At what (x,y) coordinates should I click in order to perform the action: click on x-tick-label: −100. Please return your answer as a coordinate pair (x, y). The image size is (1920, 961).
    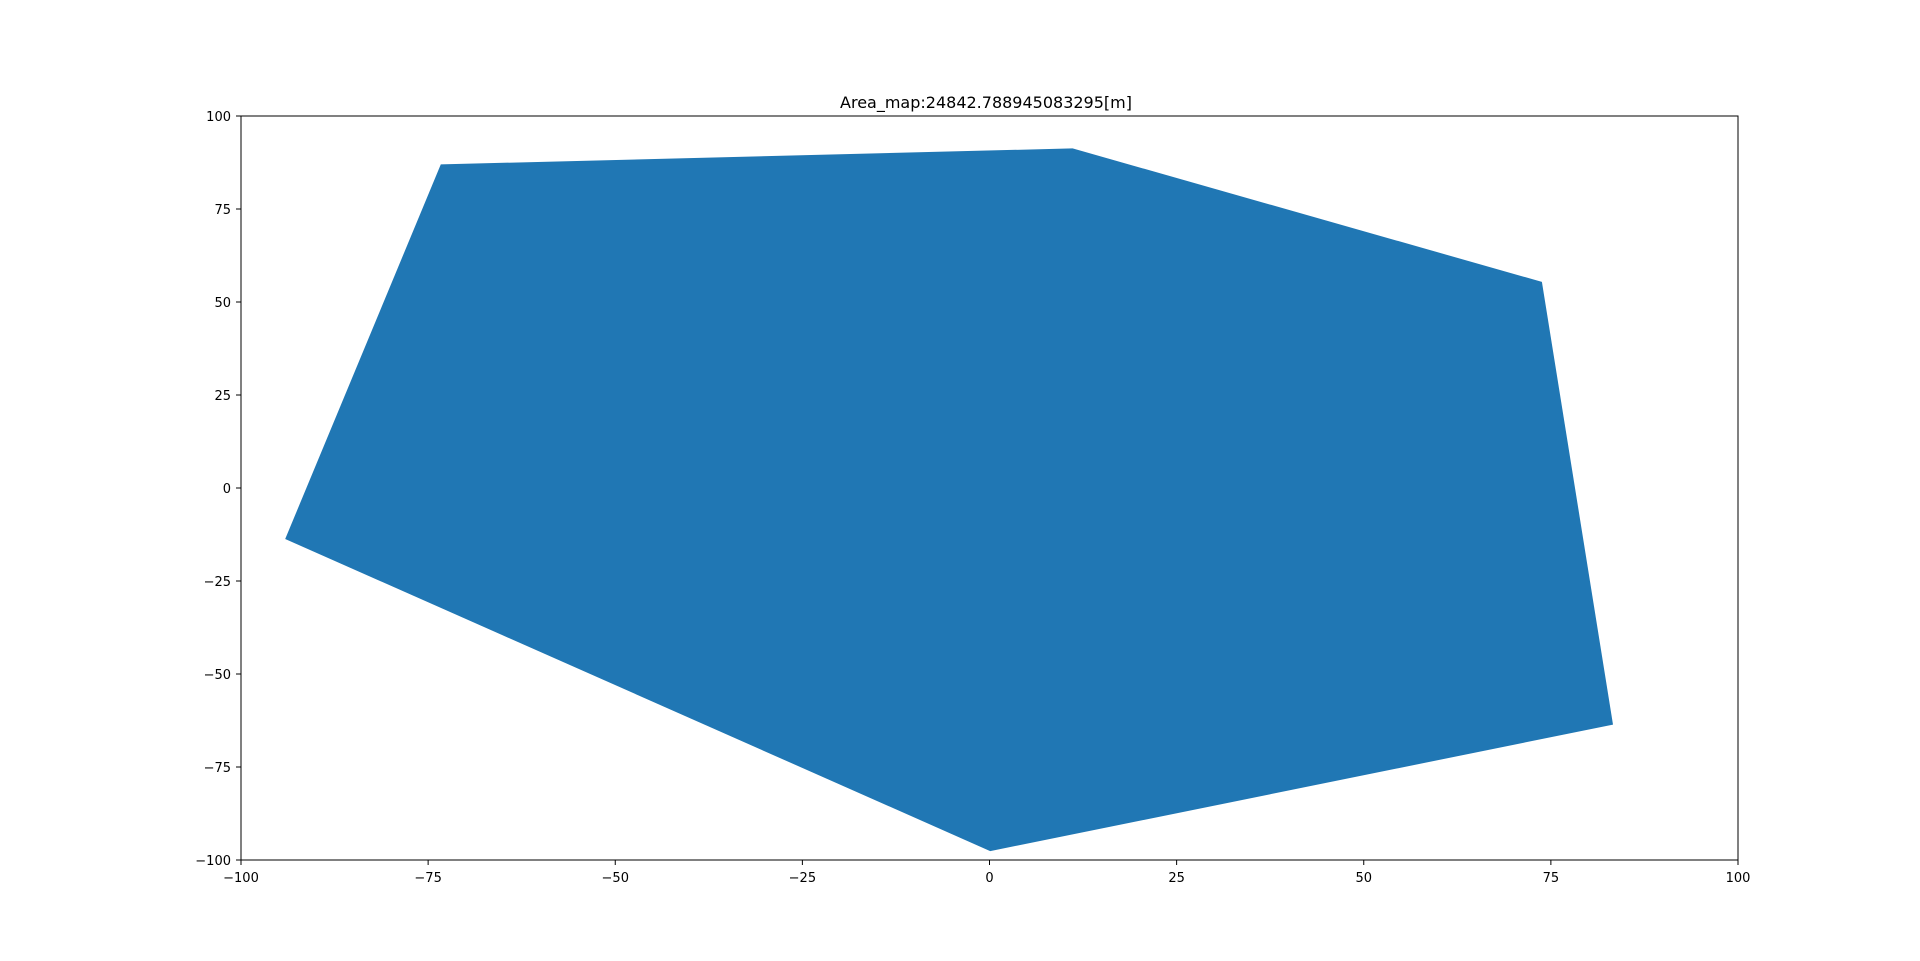
    Looking at the image, I should click on (241, 878).